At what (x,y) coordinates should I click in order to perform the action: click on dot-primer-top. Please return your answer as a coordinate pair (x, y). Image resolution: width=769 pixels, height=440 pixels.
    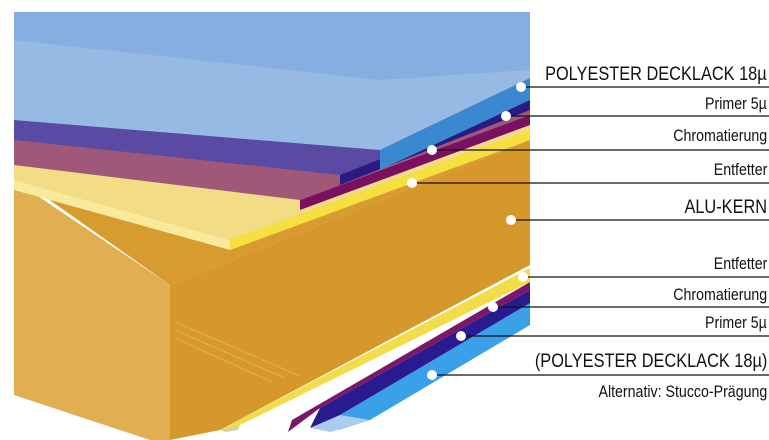
    Looking at the image, I should click on (506, 116).